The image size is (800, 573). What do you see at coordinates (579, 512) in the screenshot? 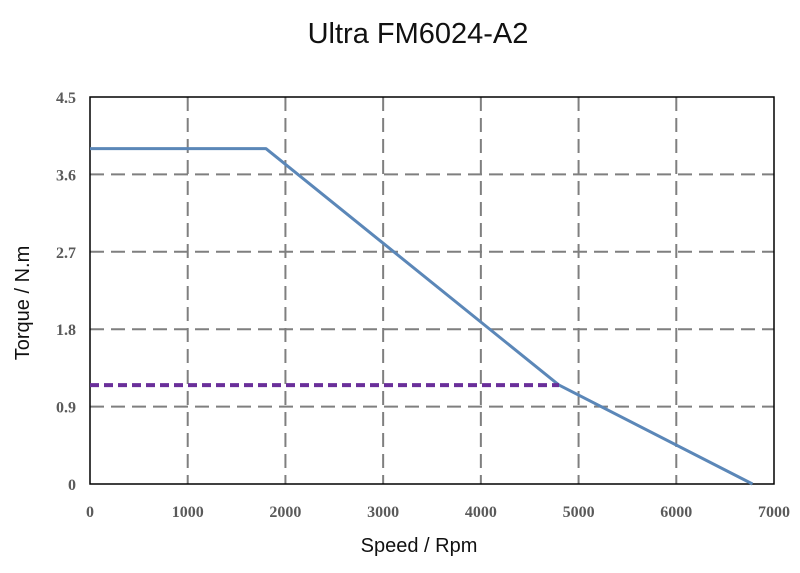
I see `x-tick-label: 5000` at bounding box center [579, 512].